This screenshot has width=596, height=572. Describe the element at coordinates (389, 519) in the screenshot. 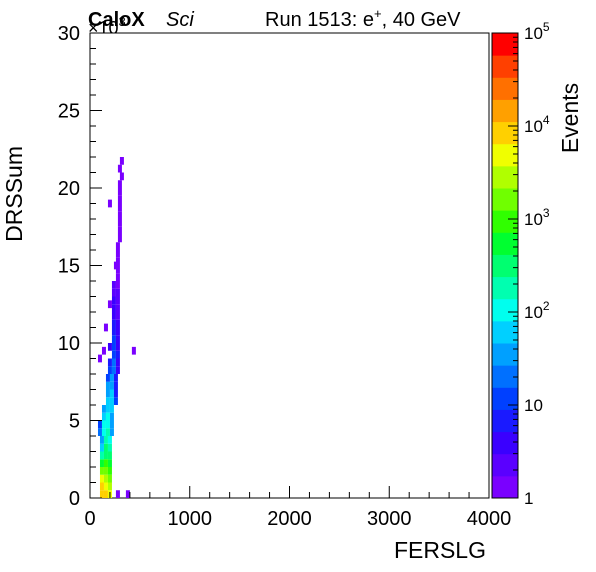

I see `x-tick-label: 3000` at that location.